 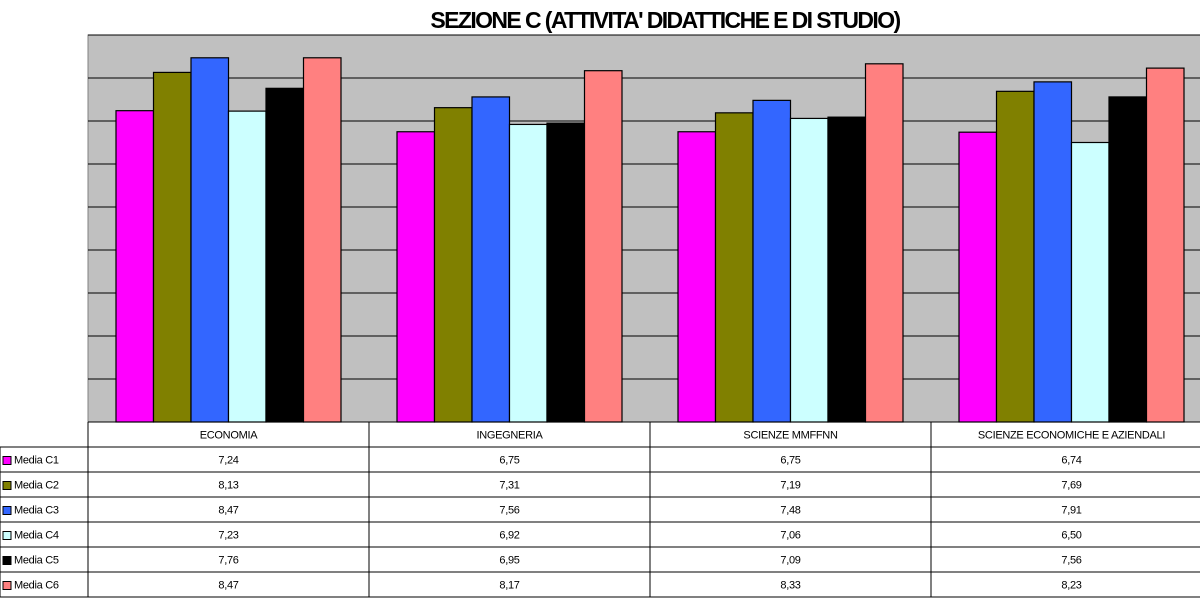 What do you see at coordinates (228, 460) in the screenshot?
I see `data-label: 7,24` at bounding box center [228, 460].